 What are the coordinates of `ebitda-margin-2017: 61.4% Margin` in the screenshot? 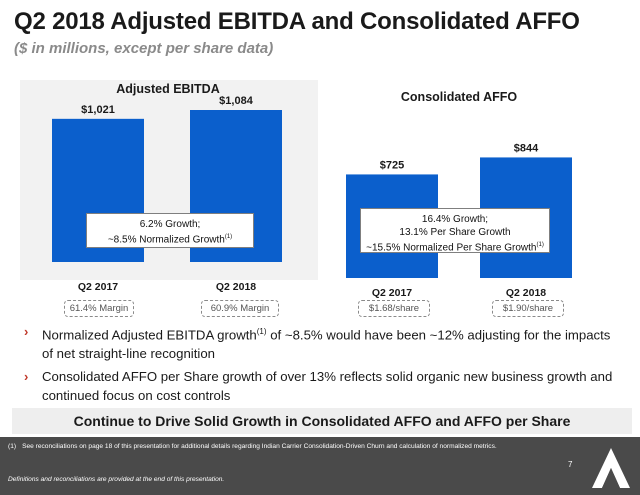 It's located at (99, 308).